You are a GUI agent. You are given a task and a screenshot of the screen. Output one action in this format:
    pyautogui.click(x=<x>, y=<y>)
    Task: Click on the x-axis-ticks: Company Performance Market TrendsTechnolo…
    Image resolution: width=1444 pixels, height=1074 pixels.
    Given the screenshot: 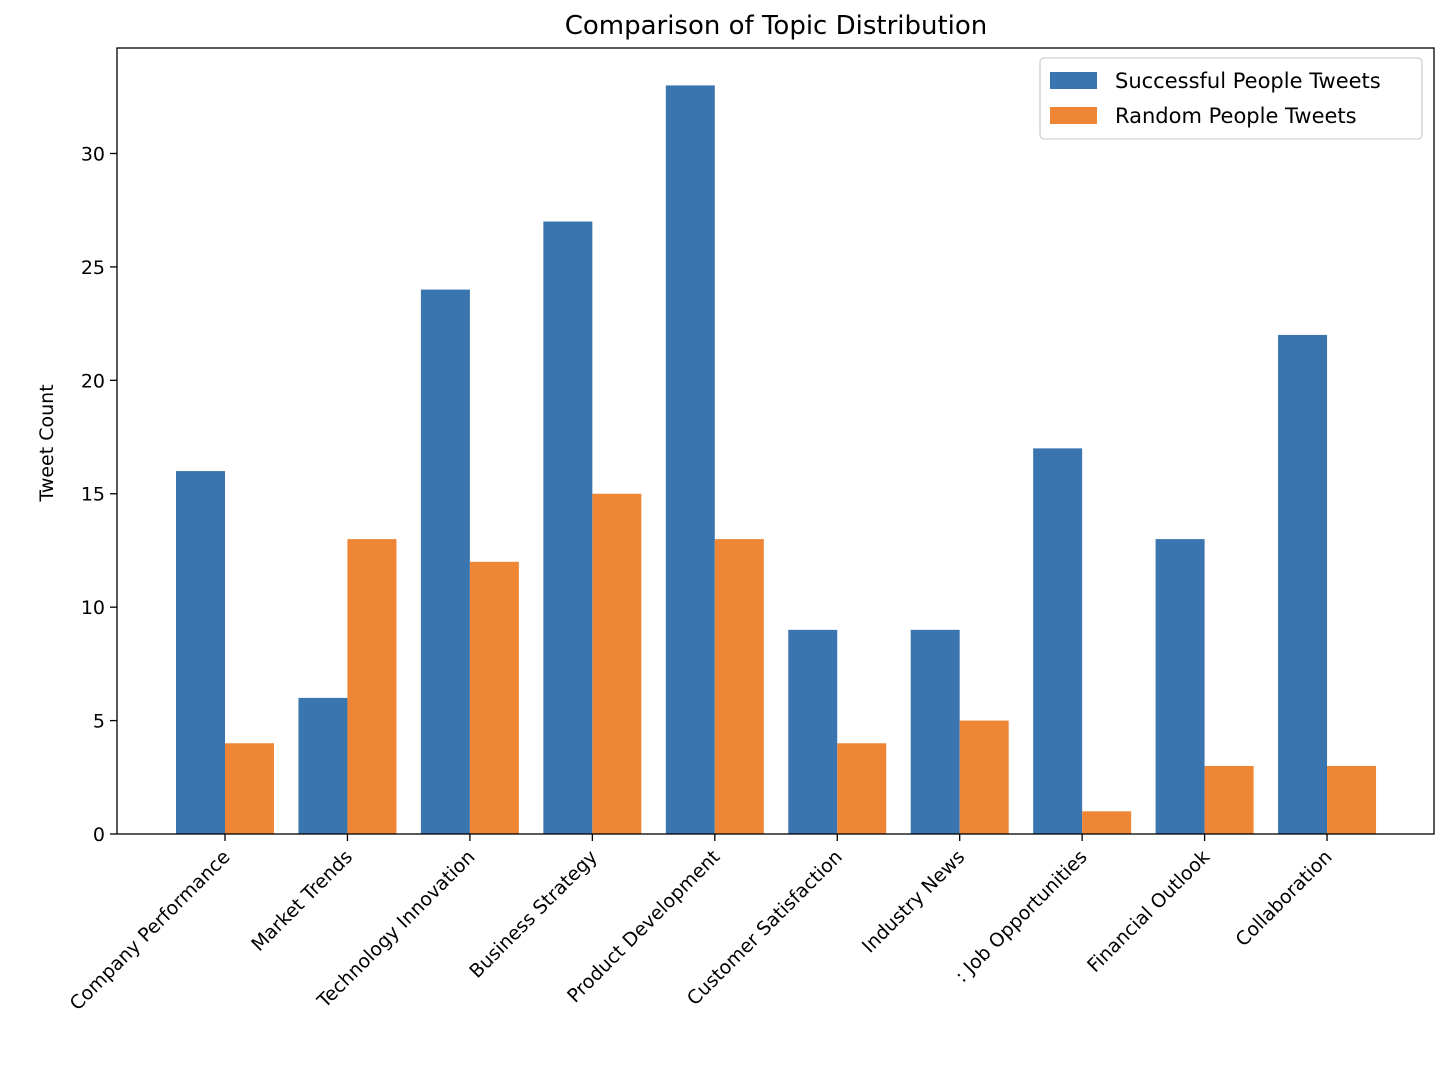 What is the action you would take?
    pyautogui.click(x=701, y=924)
    